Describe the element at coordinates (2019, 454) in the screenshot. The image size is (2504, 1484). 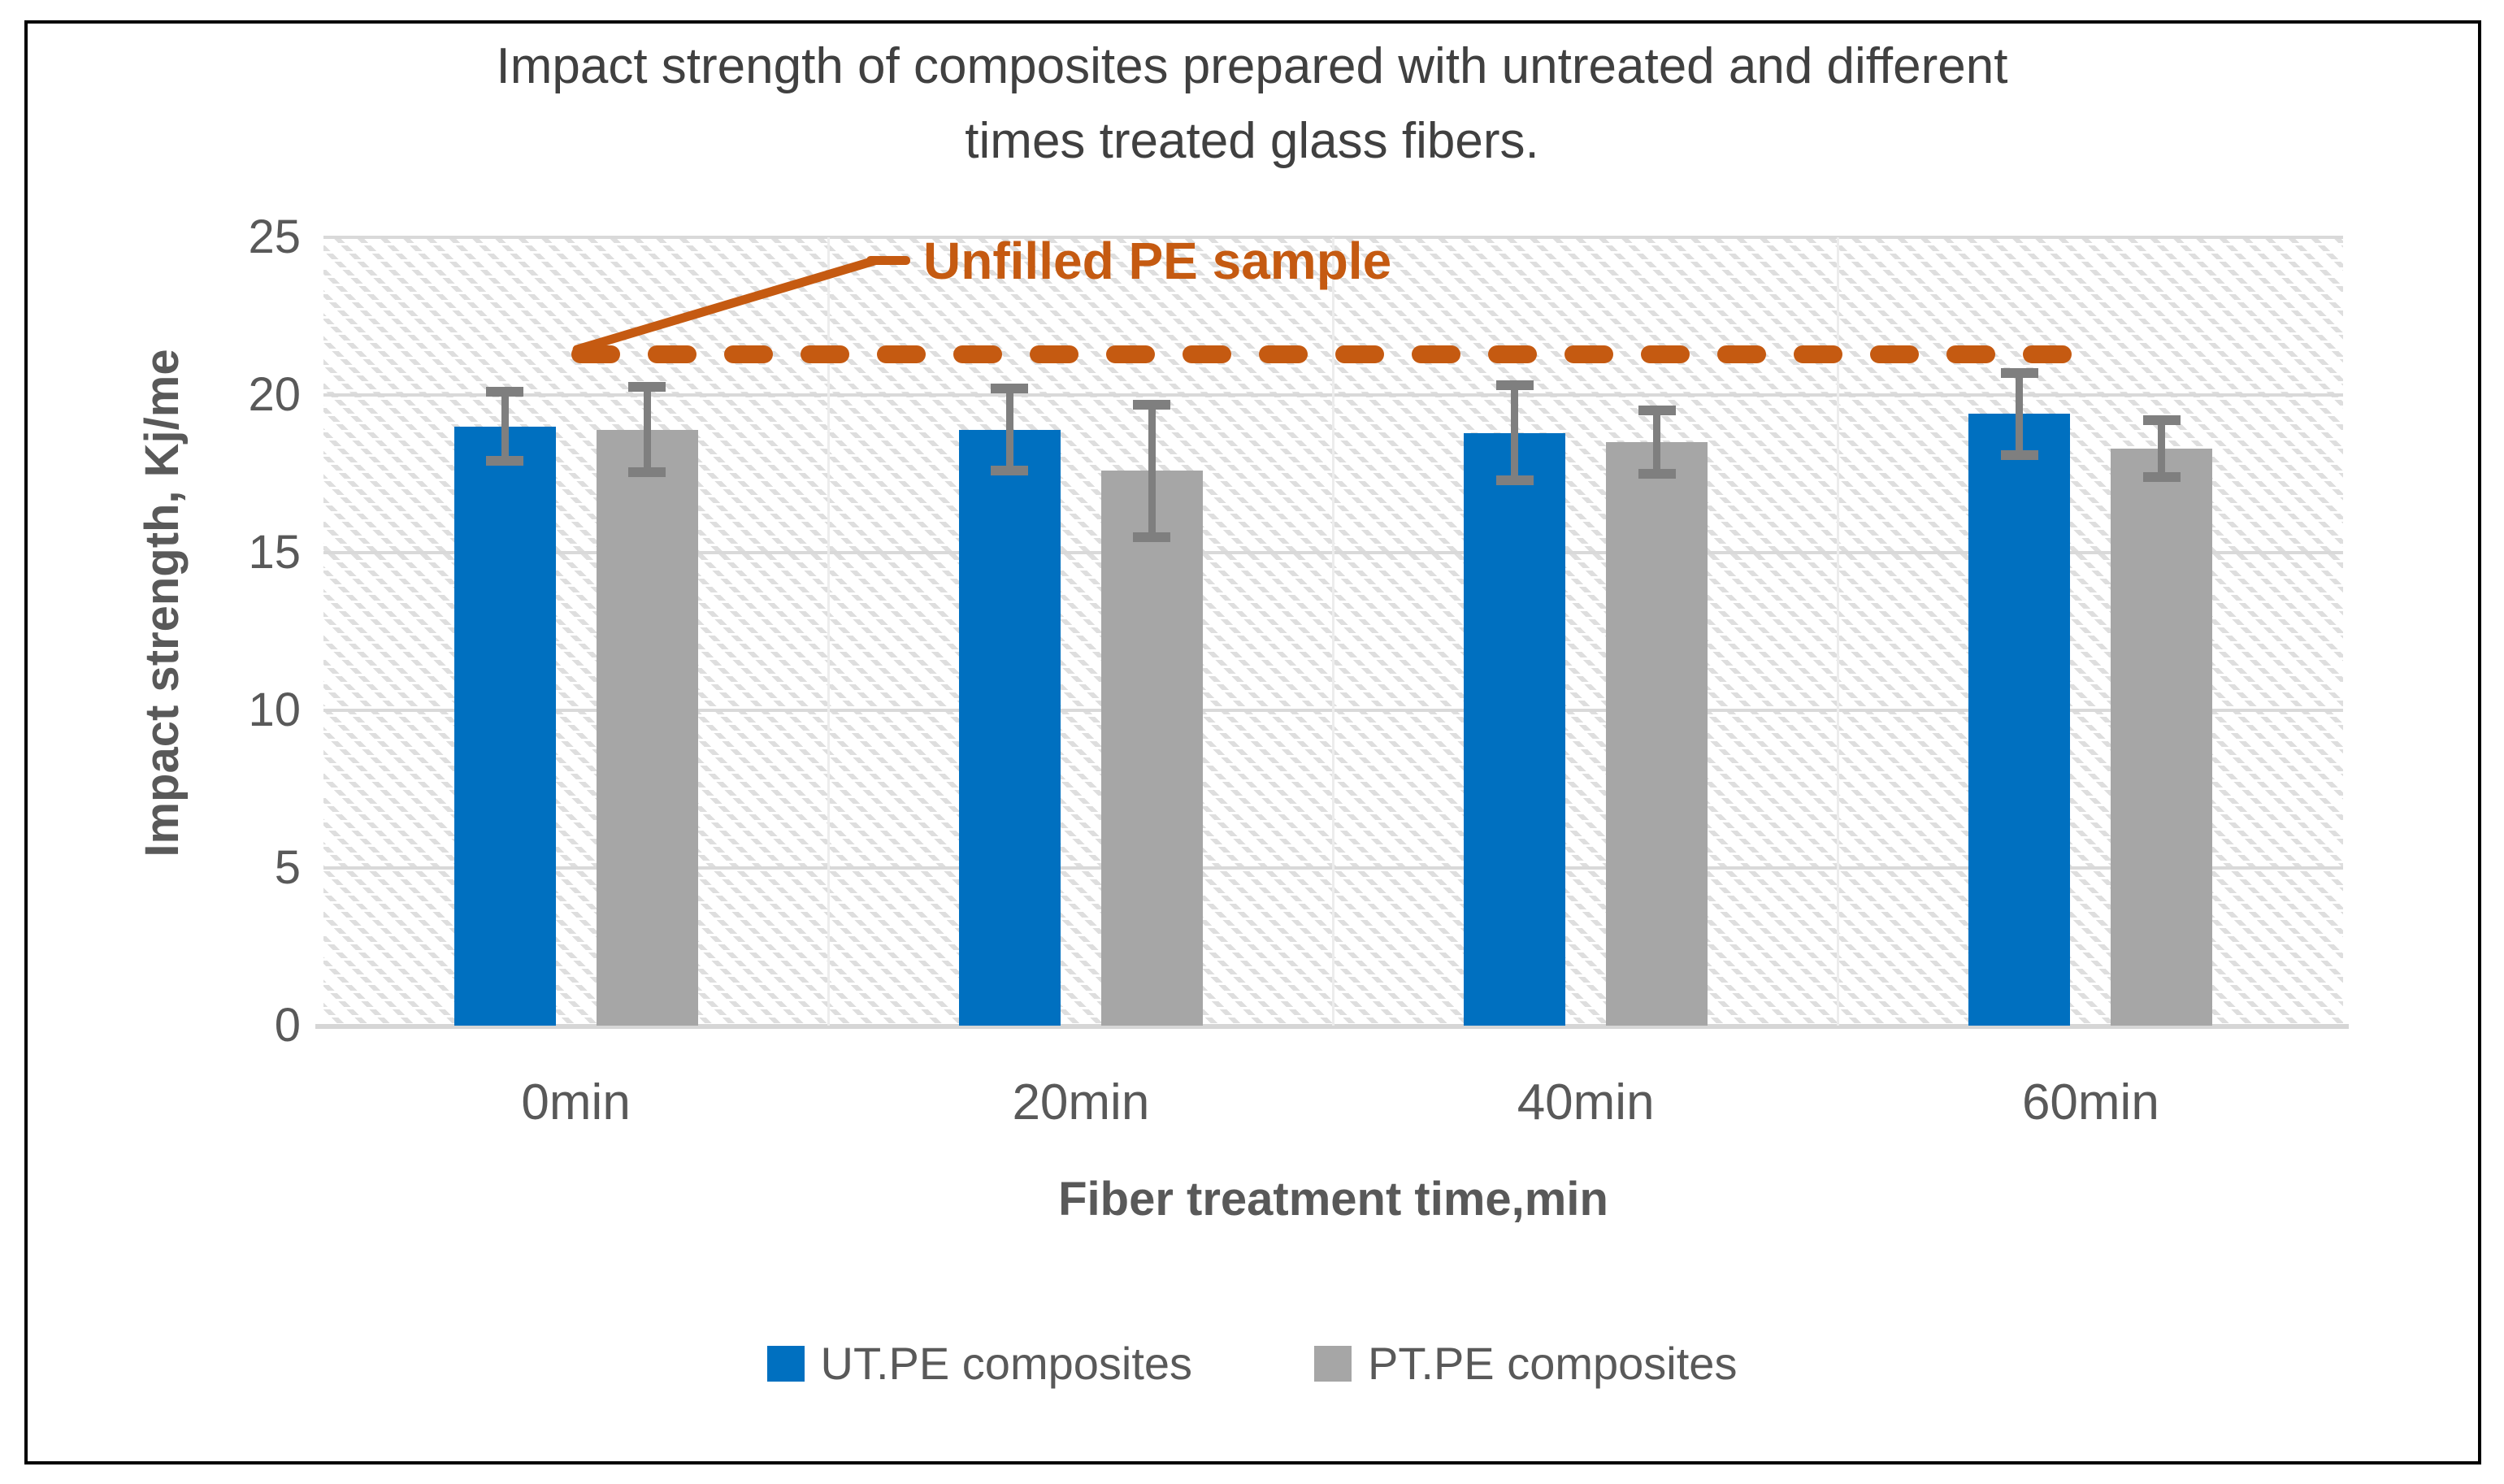
I see `error-bar-cap-bottom-ut-pe-60min` at that location.